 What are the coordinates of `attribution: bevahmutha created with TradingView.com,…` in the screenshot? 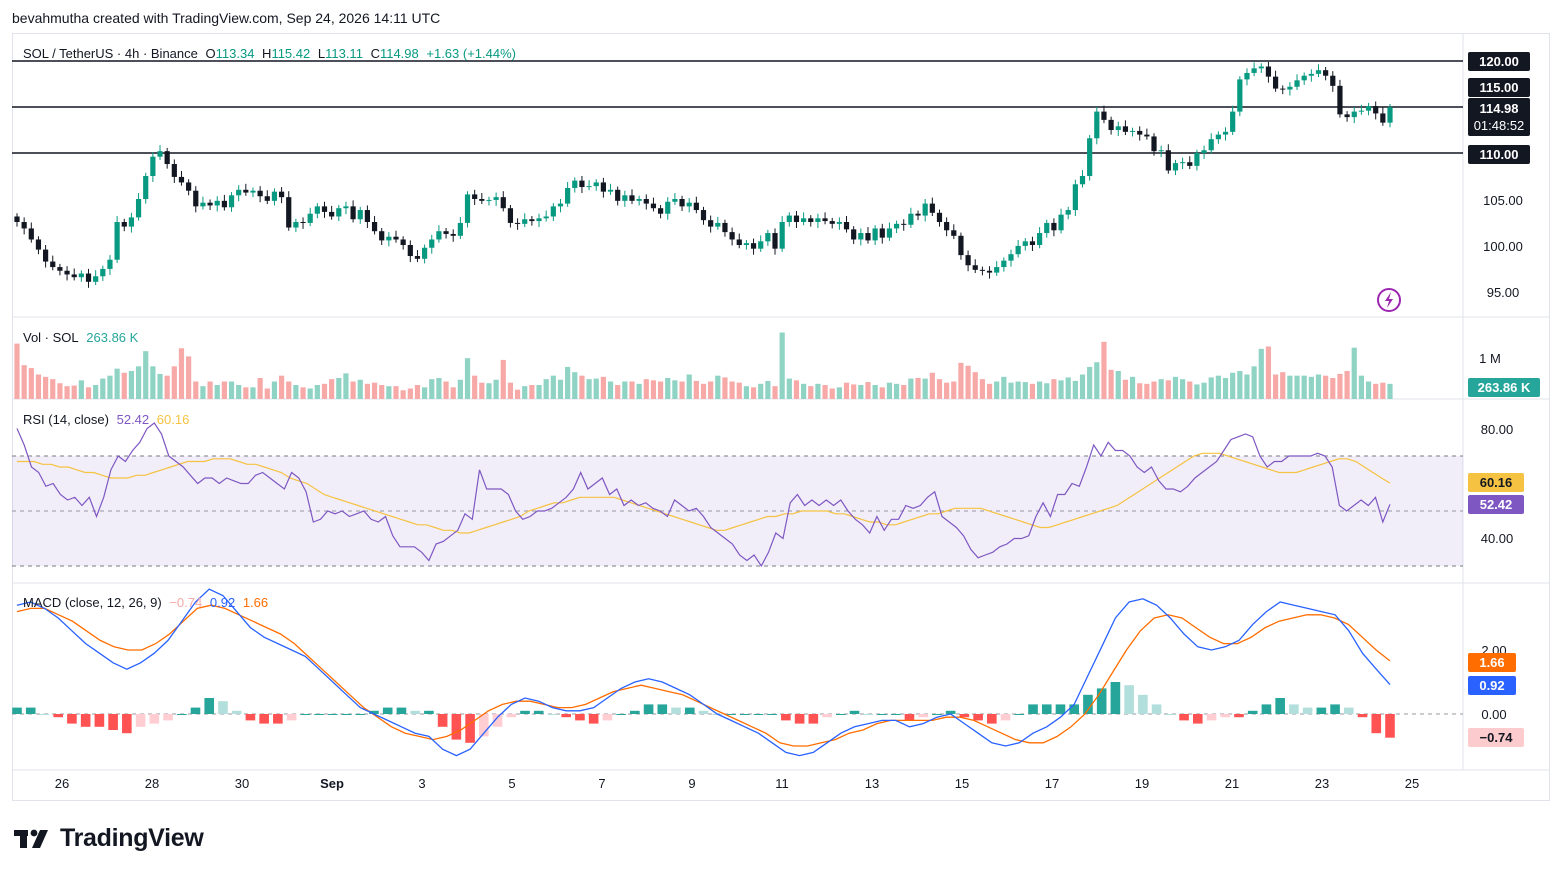 It's located at (226, 18).